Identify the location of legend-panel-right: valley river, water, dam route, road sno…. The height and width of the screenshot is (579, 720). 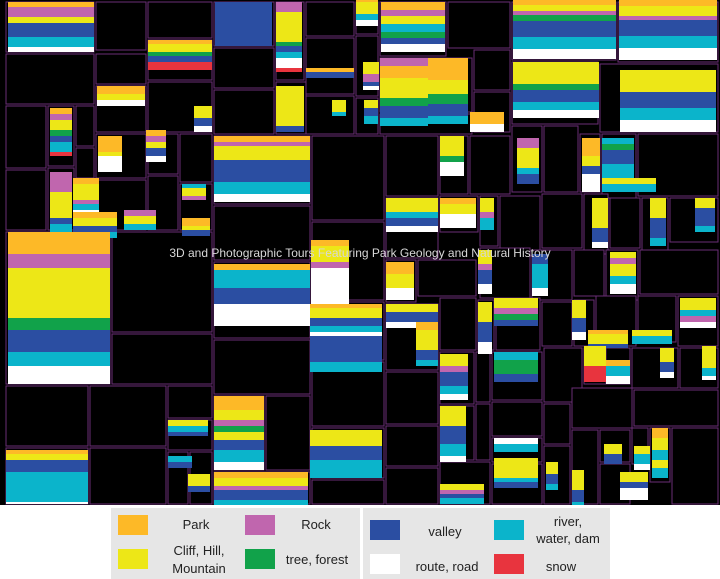
(486, 543).